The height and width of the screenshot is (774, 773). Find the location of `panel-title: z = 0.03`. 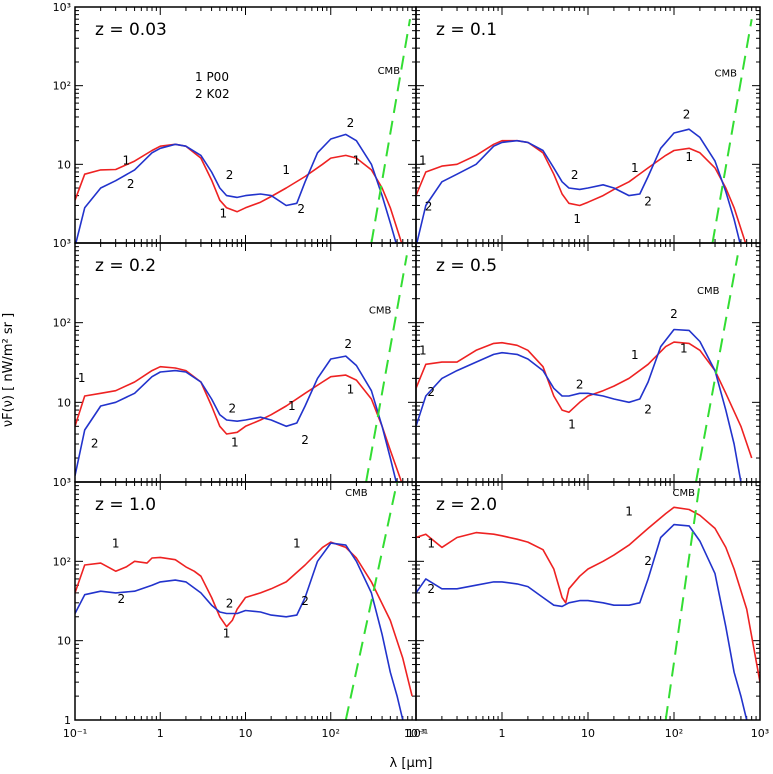

panel-title: z = 0.03 is located at coordinates (131, 30).